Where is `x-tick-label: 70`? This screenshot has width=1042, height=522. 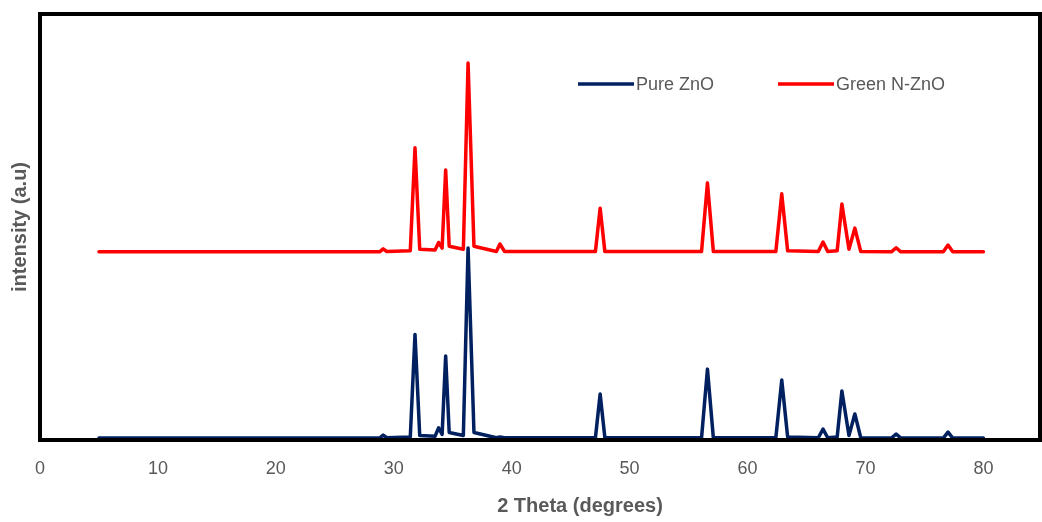
x-tick-label: 70 is located at coordinates (865, 468).